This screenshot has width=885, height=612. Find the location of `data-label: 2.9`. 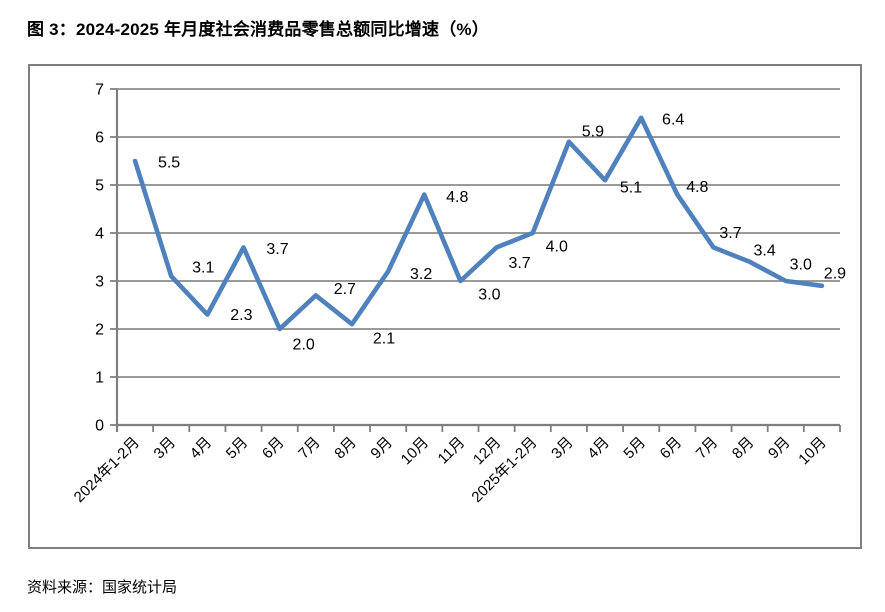

data-label: 2.9 is located at coordinates (835, 273).